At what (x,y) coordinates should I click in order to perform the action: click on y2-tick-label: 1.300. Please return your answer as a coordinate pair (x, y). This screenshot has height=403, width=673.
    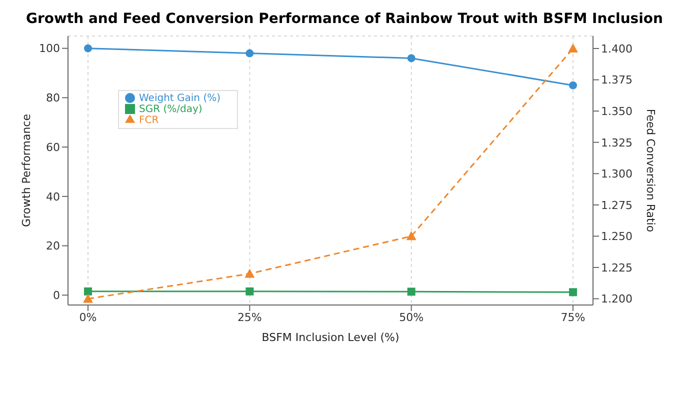
    Looking at the image, I should click on (616, 174).